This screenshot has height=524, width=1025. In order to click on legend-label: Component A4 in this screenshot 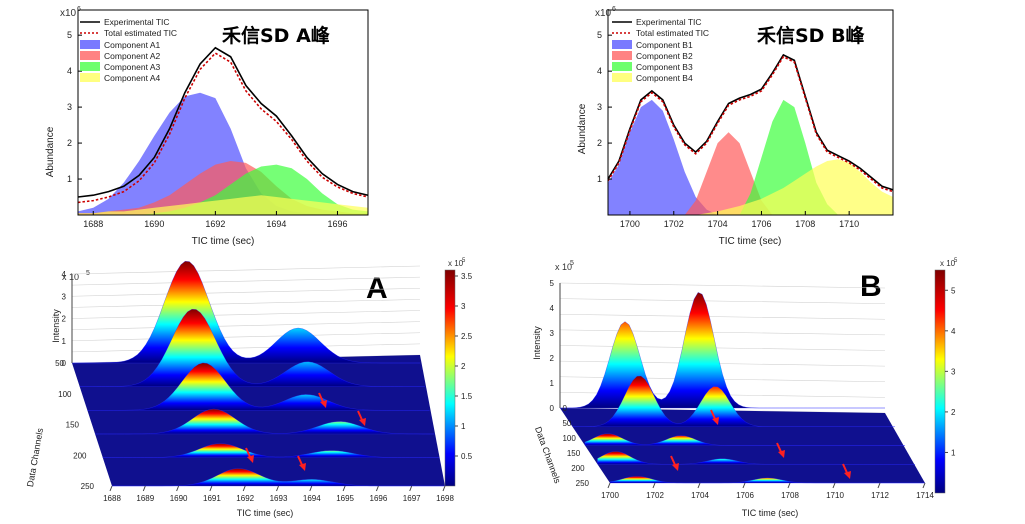, I will do `click(132, 78)`.